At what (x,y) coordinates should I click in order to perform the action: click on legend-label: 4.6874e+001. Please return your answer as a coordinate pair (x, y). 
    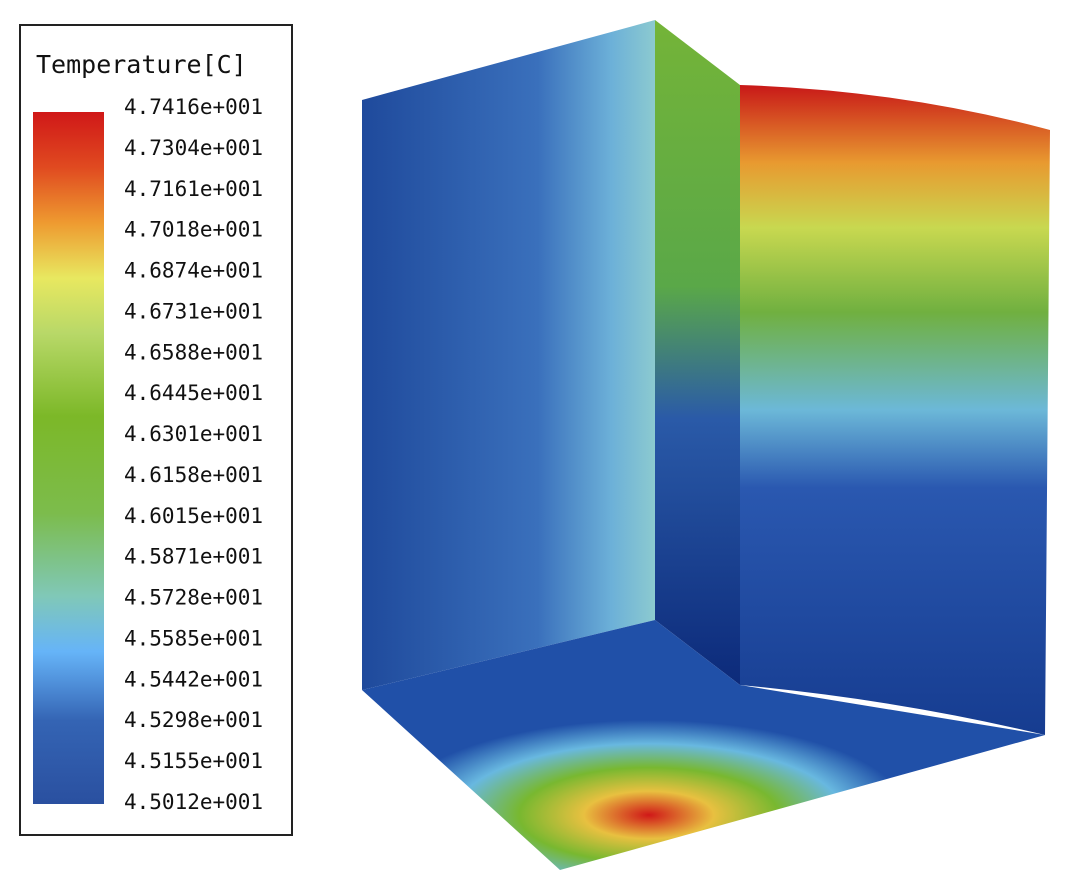
    Looking at the image, I should click on (193, 271).